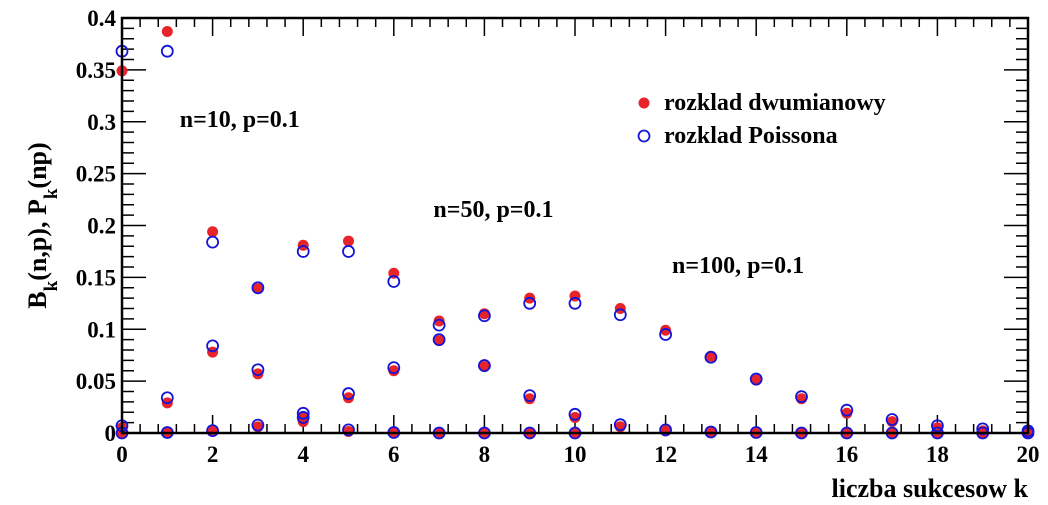  I want to click on y-axis-title: Bk(n,p), Pk(np), so click(42, 225).